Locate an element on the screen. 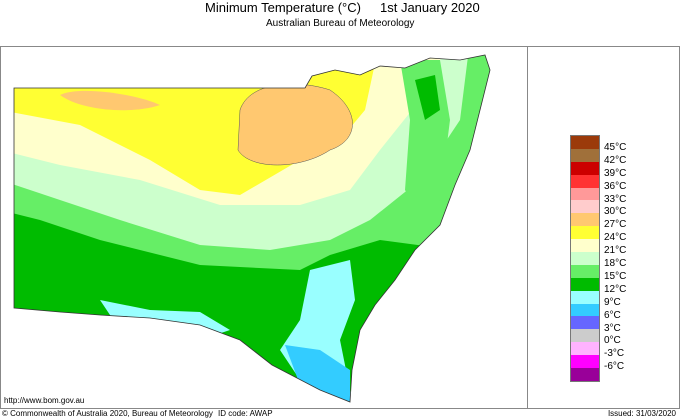  legend-label: -3°C is located at coordinates (614, 354).